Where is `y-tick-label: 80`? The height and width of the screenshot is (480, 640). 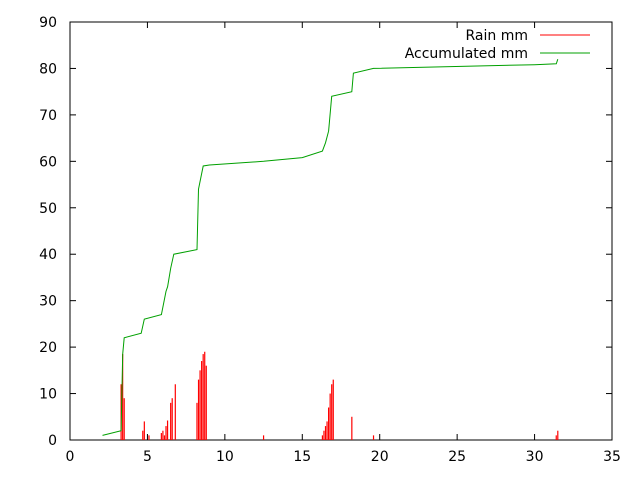
y-tick-label: 80 is located at coordinates (48, 69).